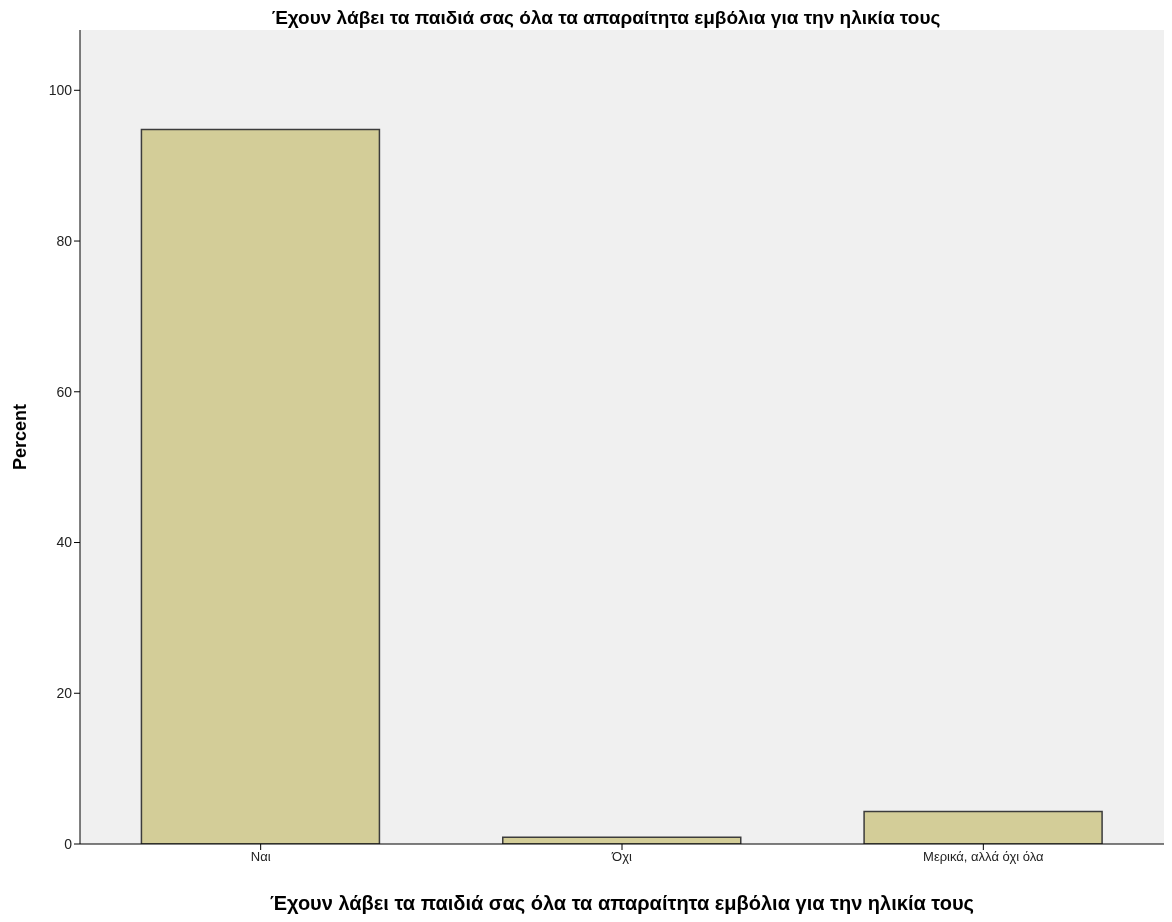 This screenshot has width=1172, height=922. I want to click on x-tick-label: Μερικά, αλλά όχι όλα, so click(984, 857).